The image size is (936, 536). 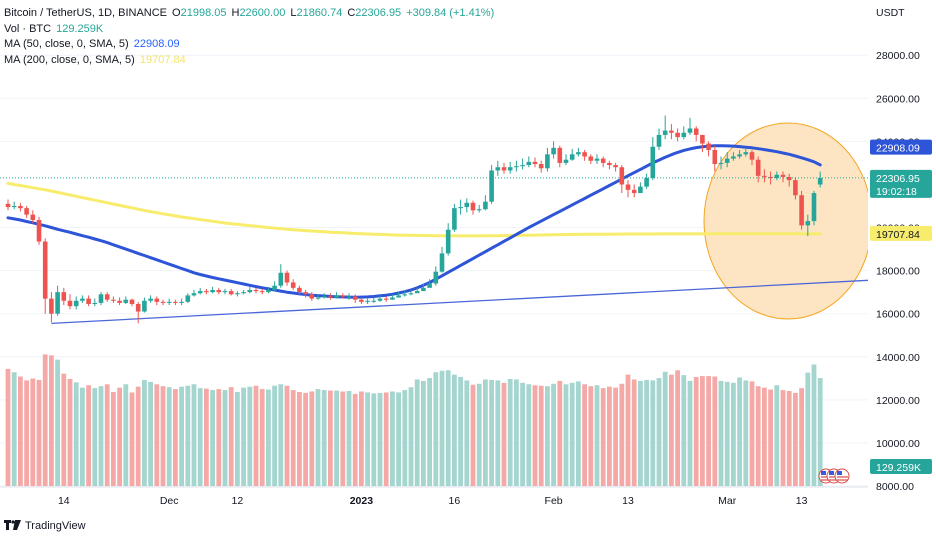 What do you see at coordinates (45, 526) in the screenshot?
I see `tradingview-brand: TradingView` at bounding box center [45, 526].